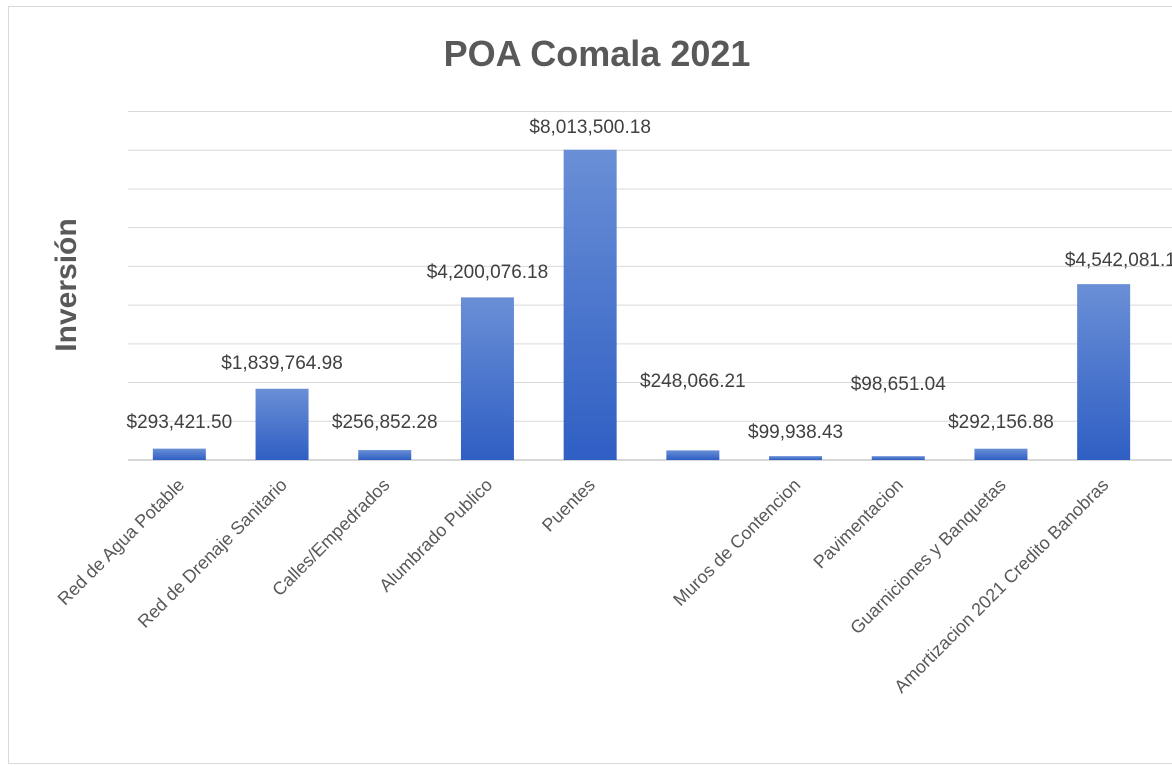  Describe the element at coordinates (736, 542) in the screenshot. I see `x-tick-label: Muros de Contencion` at that location.